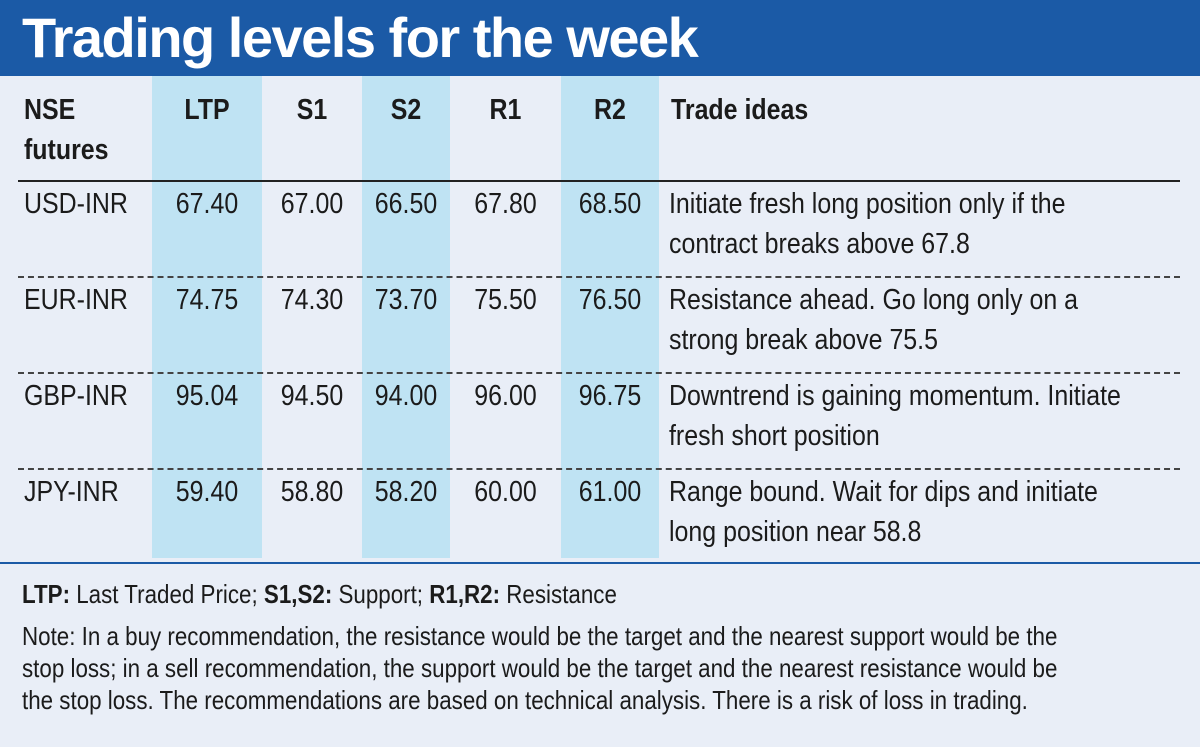 The height and width of the screenshot is (747, 1200). I want to click on legend-ltp-key: LTP:, so click(46, 594).